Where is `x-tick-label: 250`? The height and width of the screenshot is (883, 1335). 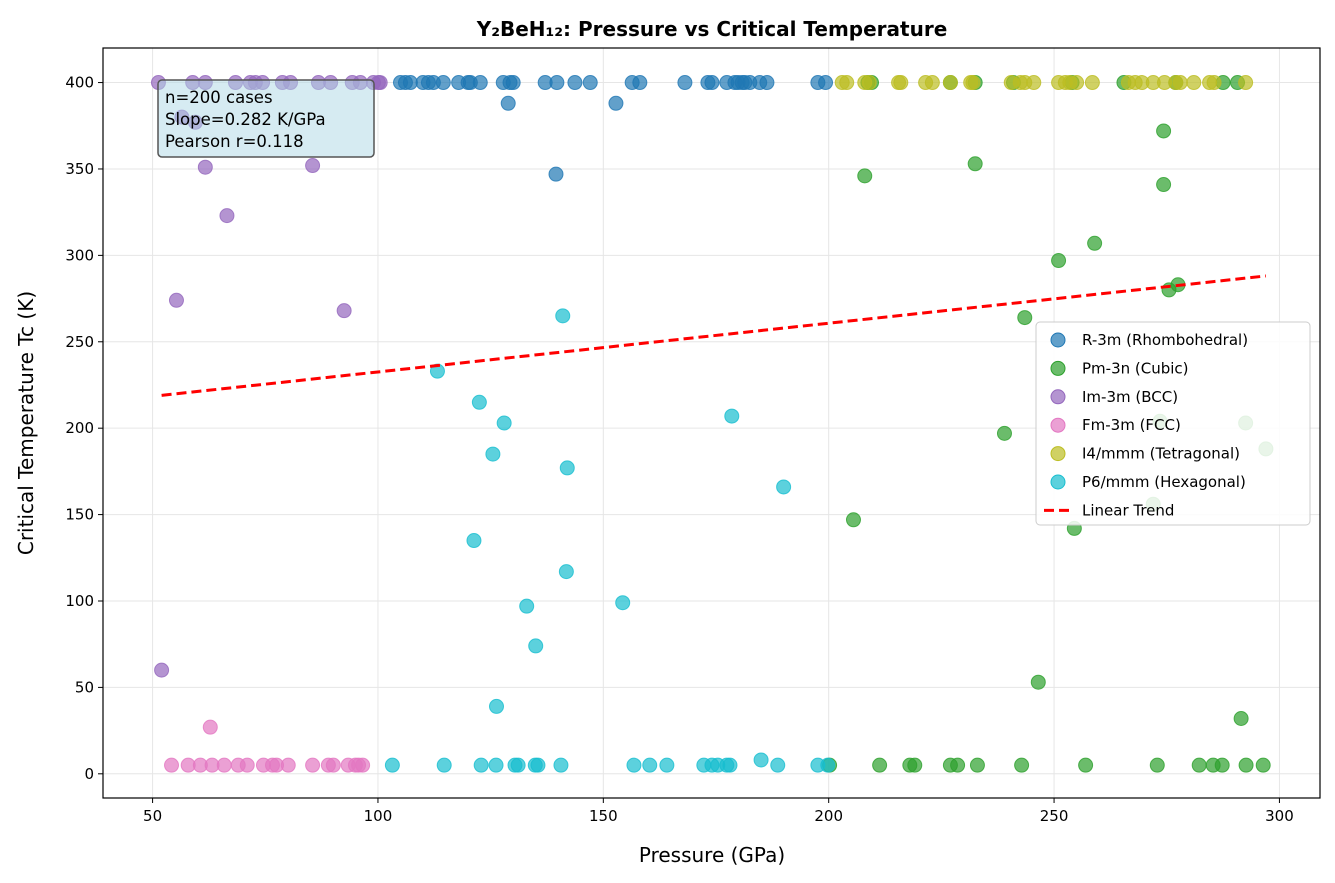
x-tick-label: 250 is located at coordinates (1054, 816).